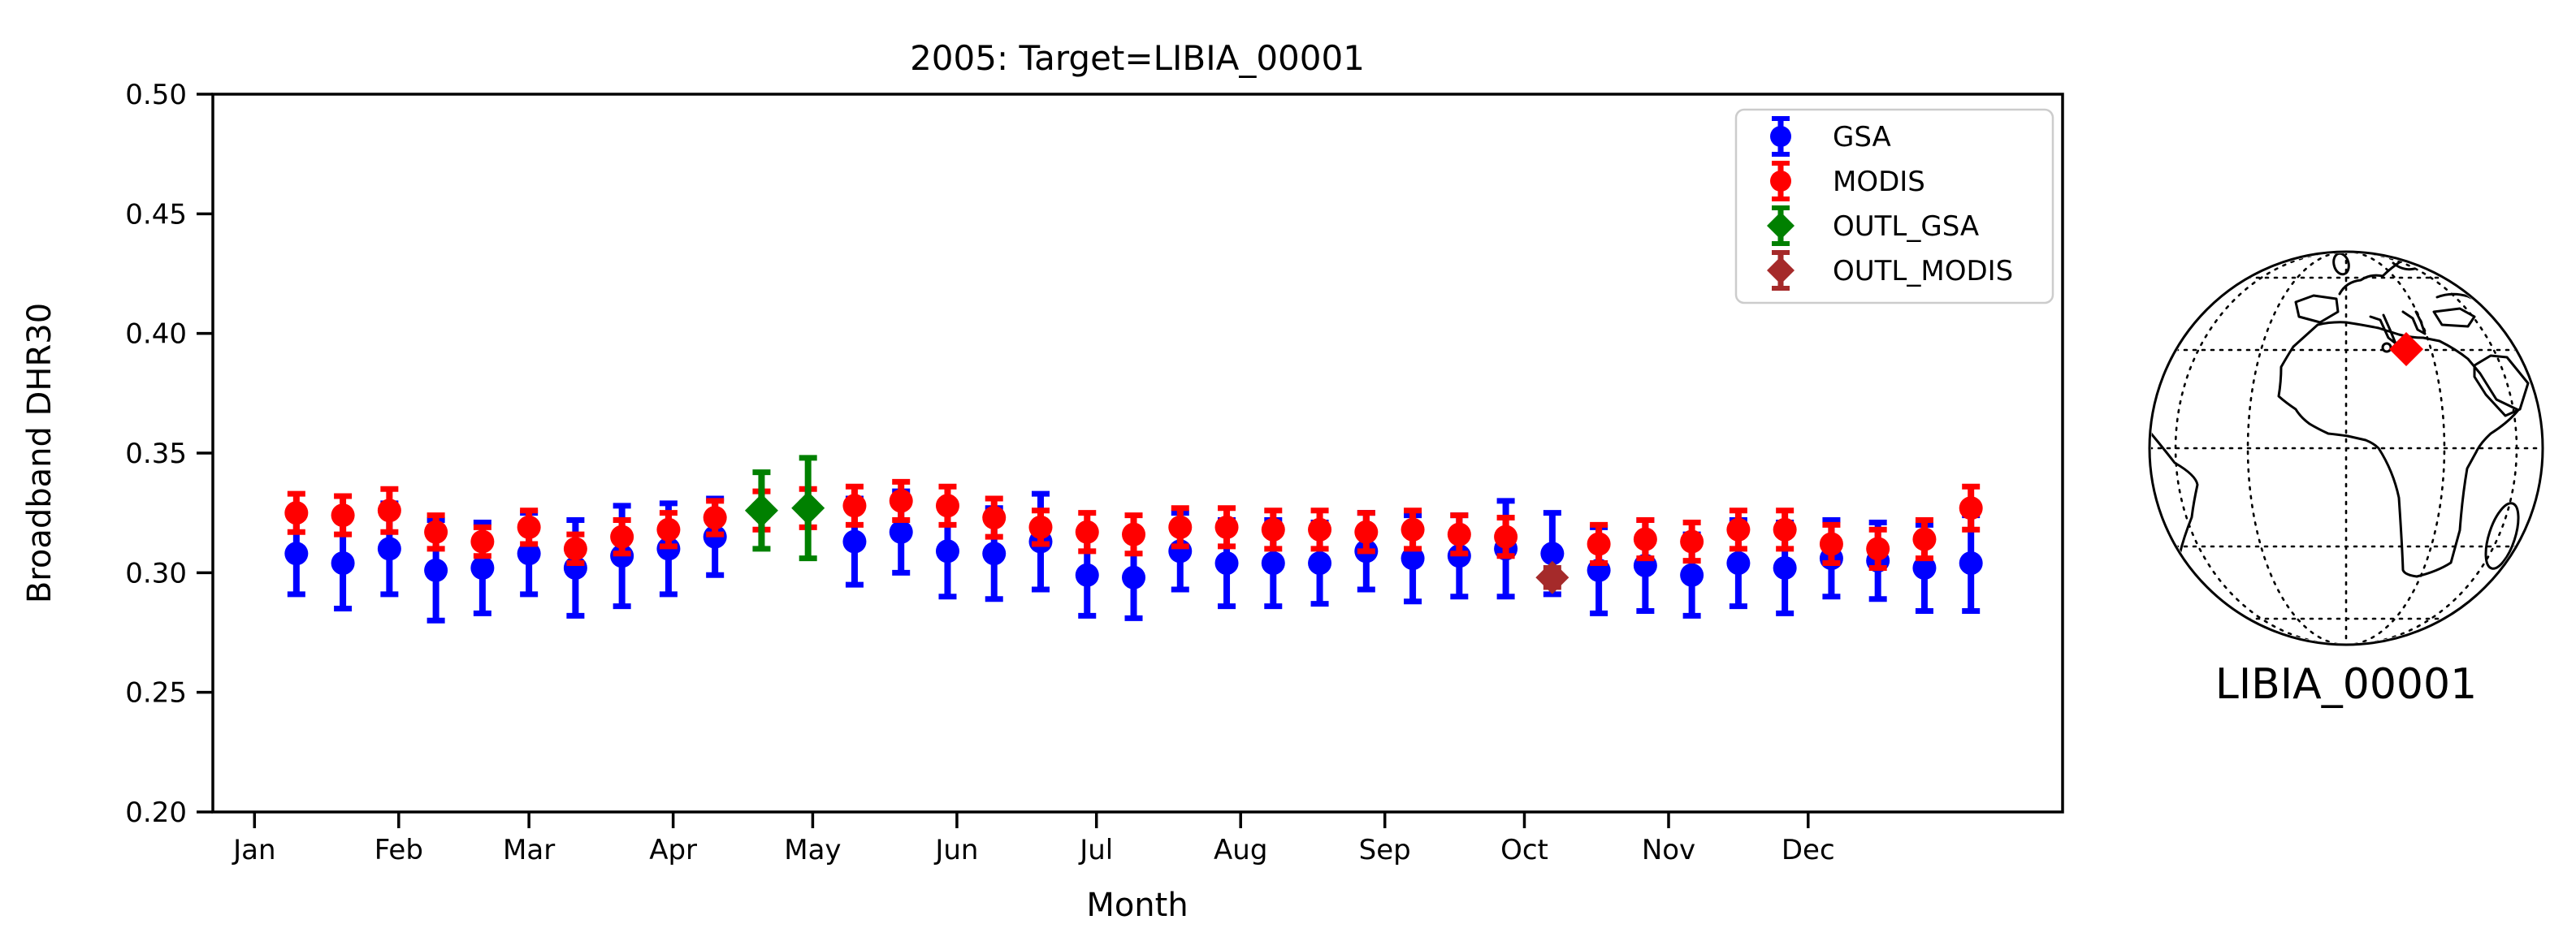  I want to click on legend-entry-label: GSA, so click(1862, 137).